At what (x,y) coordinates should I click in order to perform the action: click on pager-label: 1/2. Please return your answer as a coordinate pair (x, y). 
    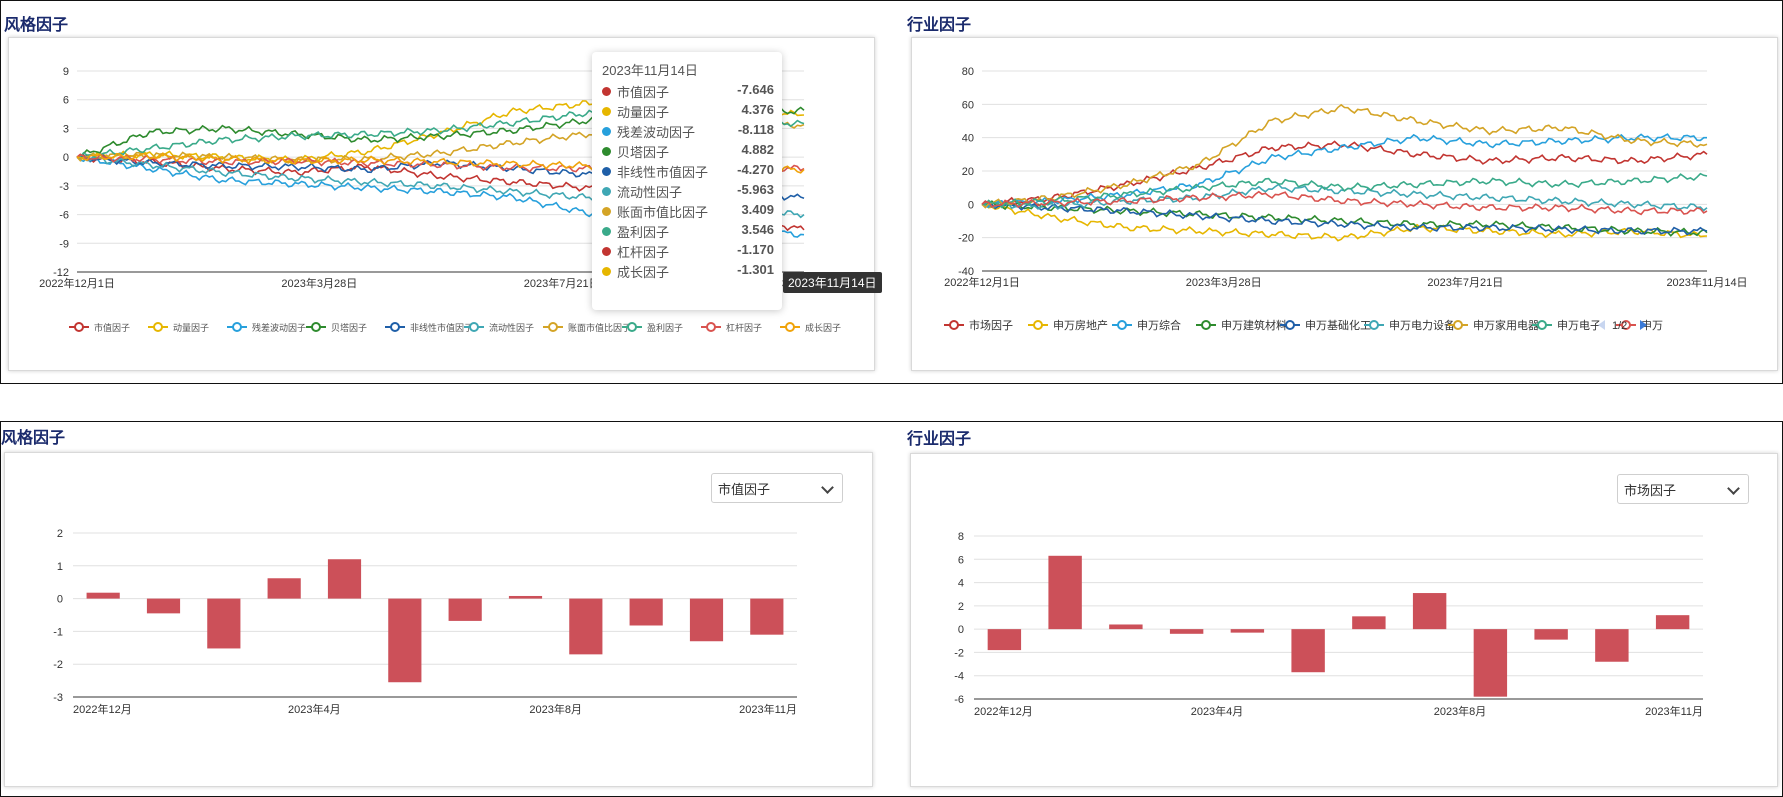
    Looking at the image, I should click on (1619, 326).